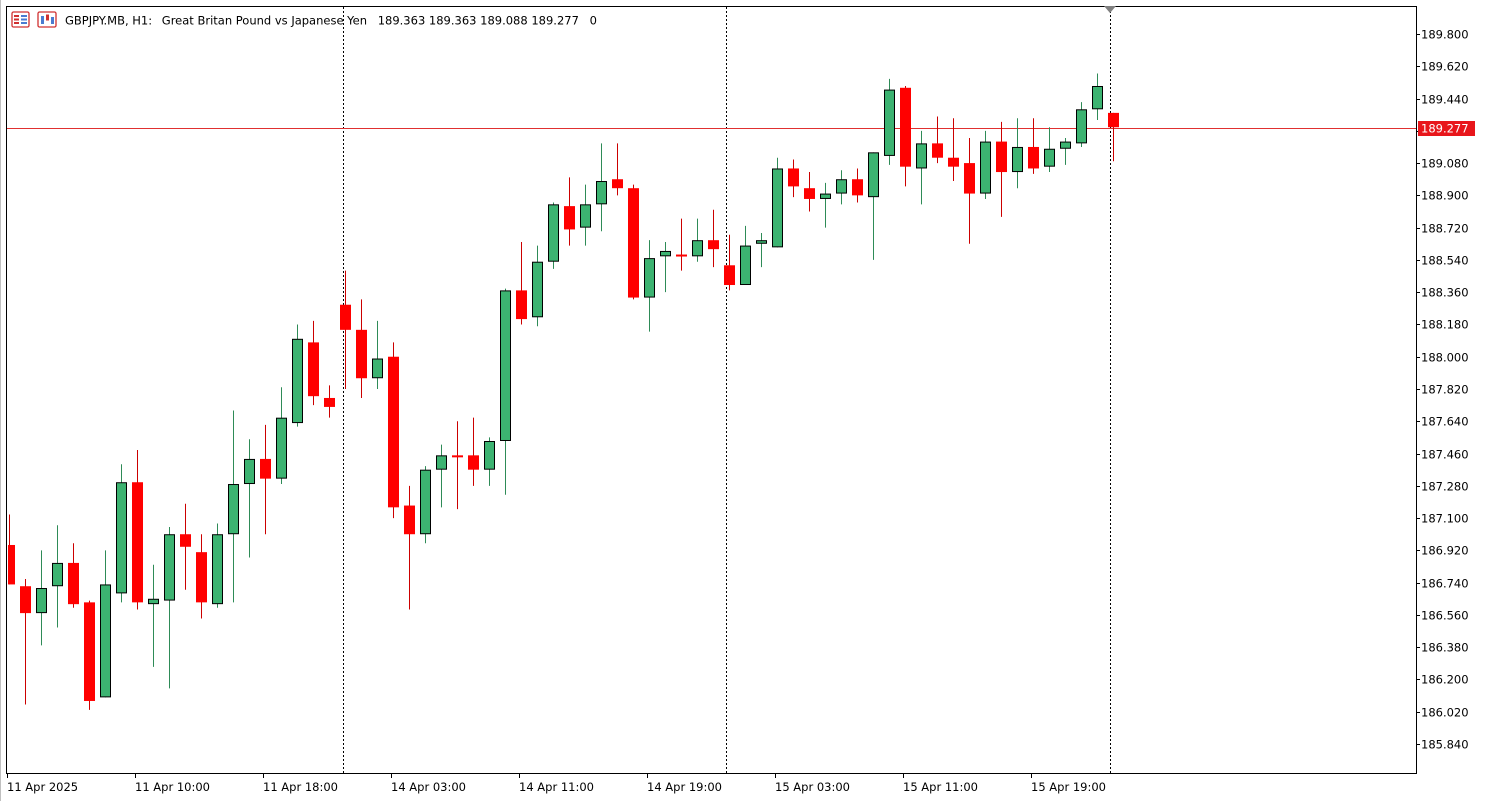 The height and width of the screenshot is (801, 1488). I want to click on price-tick-label: 186.920, so click(1445, 551).